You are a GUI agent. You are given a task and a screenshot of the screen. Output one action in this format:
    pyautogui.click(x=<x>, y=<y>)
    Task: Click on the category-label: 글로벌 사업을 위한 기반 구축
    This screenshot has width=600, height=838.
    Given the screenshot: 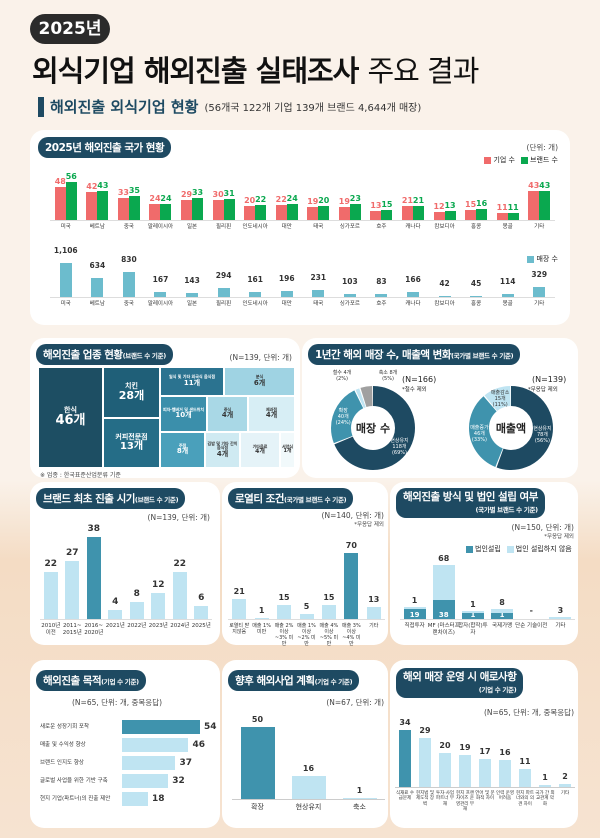 What is the action you would take?
    pyautogui.click(x=74, y=781)
    